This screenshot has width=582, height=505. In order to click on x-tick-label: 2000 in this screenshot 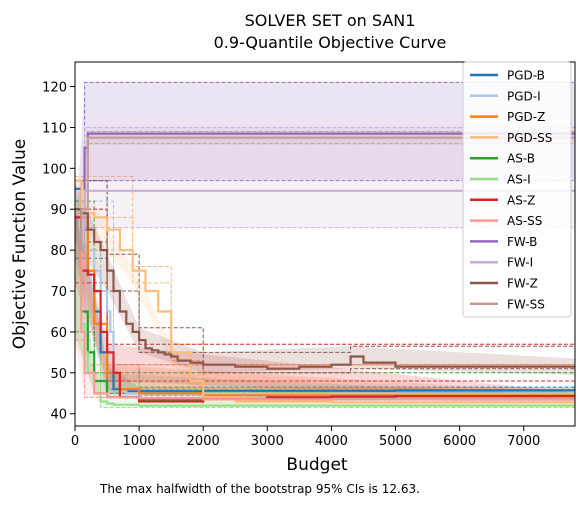, I will do `click(203, 441)`.